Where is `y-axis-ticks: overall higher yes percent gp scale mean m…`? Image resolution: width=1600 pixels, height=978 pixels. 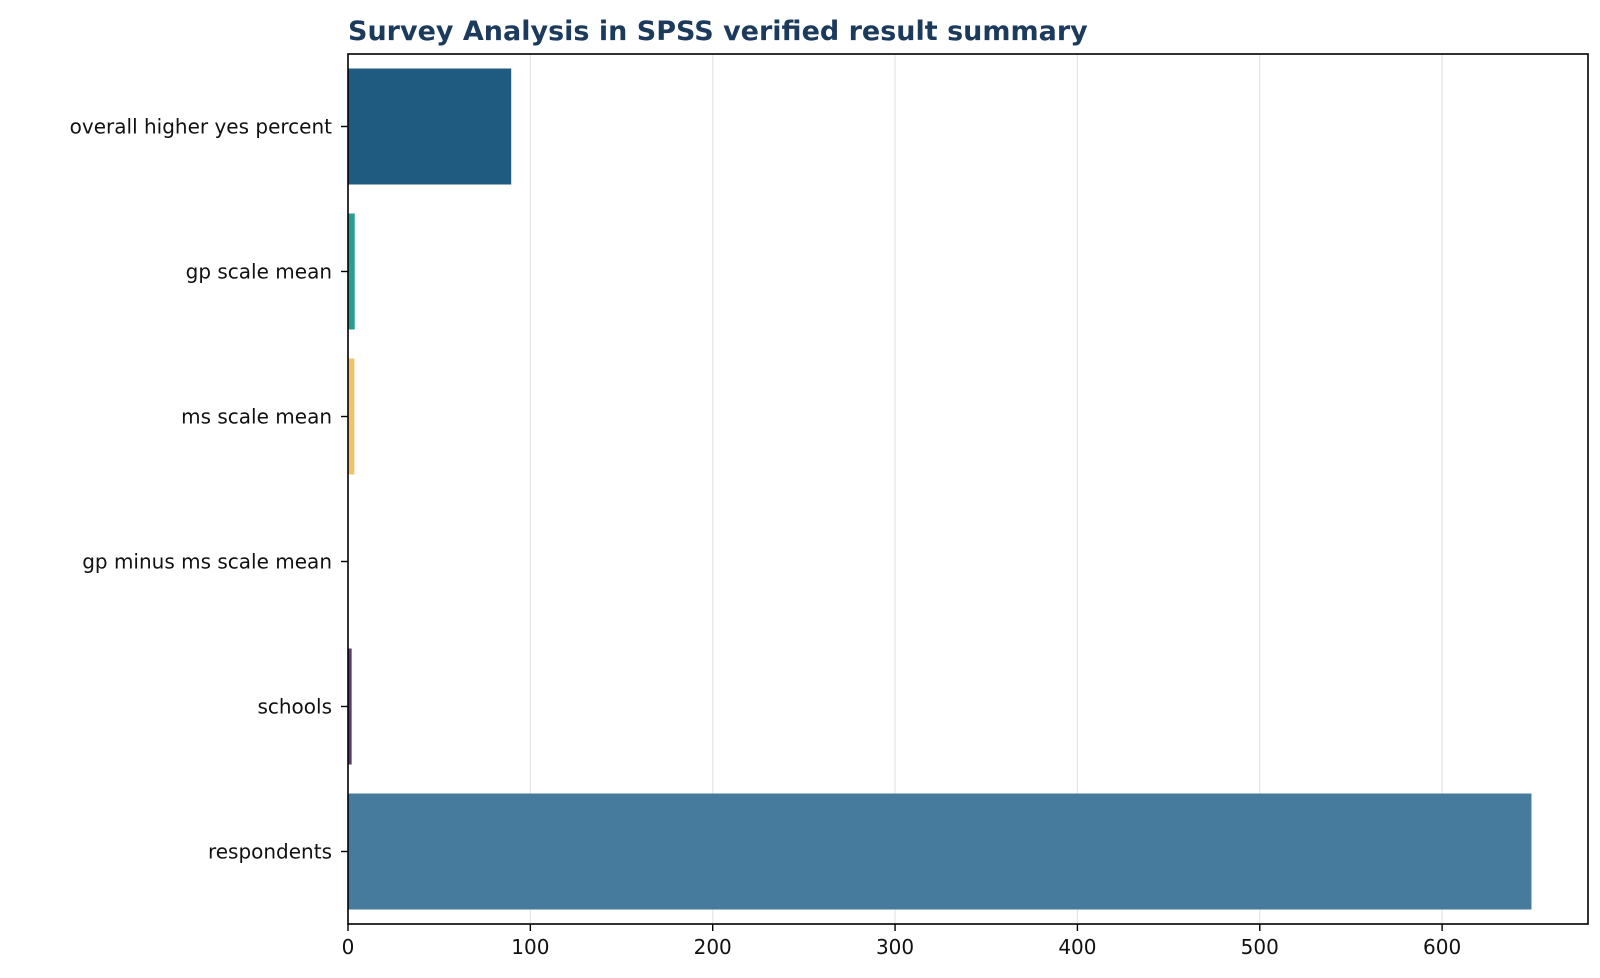 y-axis-ticks: overall higher yes percent gp scale mean m… is located at coordinates (209, 489).